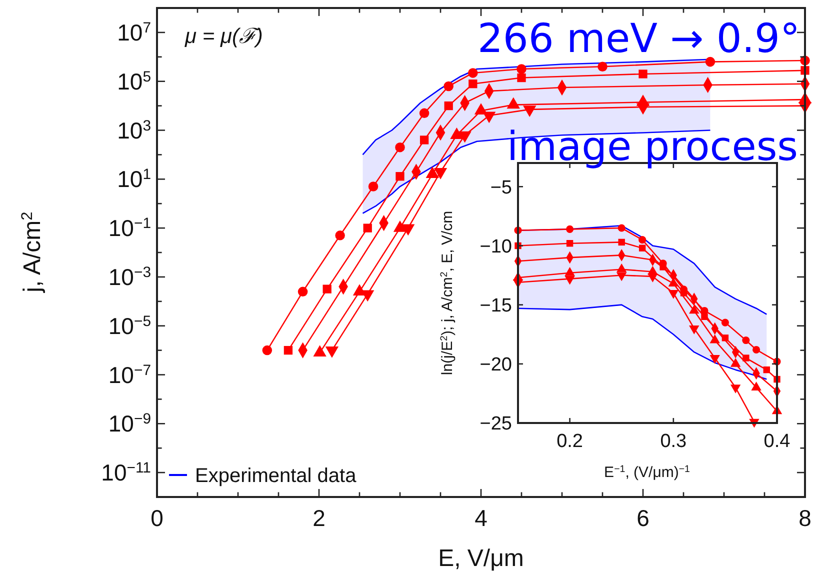 Image resolution: width=834 pixels, height=582 pixels. I want to click on y-tick-label: 10$^{−3}$, so click(129, 277).